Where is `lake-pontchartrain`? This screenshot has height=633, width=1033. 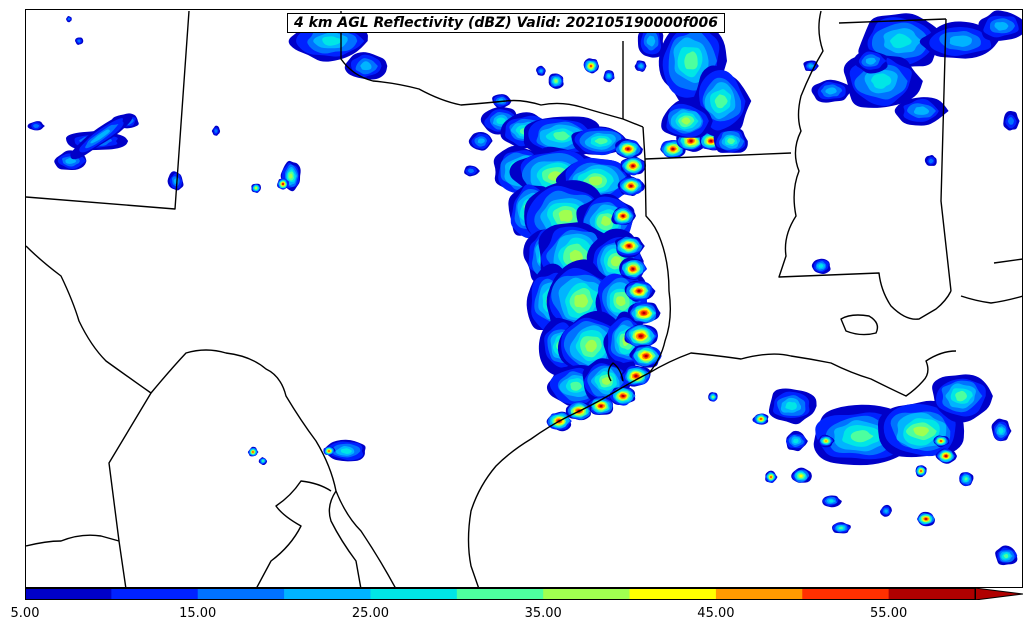 lake-pontchartrain is located at coordinates (859, 325).